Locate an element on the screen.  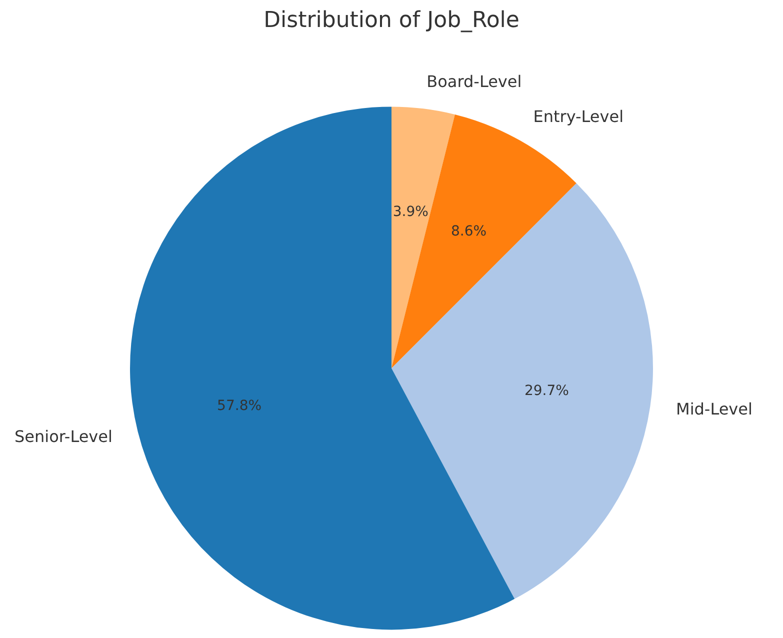
slice-label: Mid-Level is located at coordinates (714, 409).